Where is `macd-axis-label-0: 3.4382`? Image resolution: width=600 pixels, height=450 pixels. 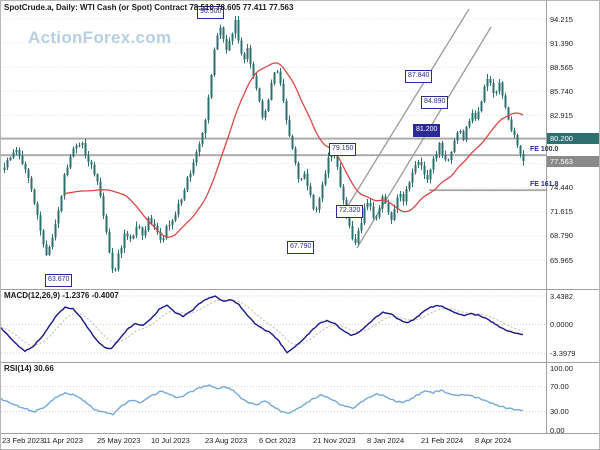 macd-axis-label-0: 3.4382 is located at coordinates (561, 296).